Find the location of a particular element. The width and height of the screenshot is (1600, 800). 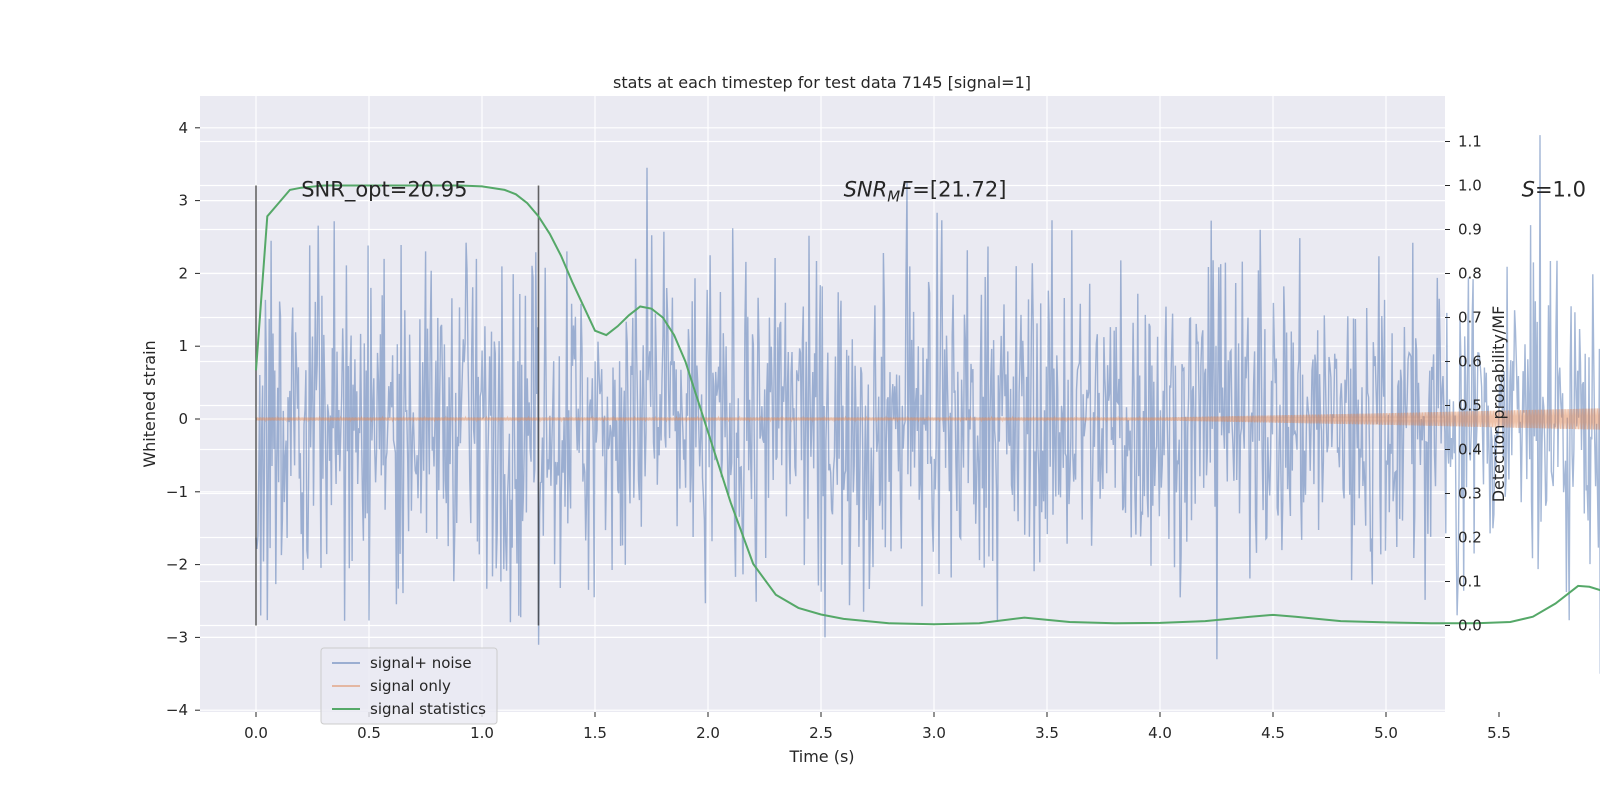

y-tick-label: −3 is located at coordinates (177, 637).